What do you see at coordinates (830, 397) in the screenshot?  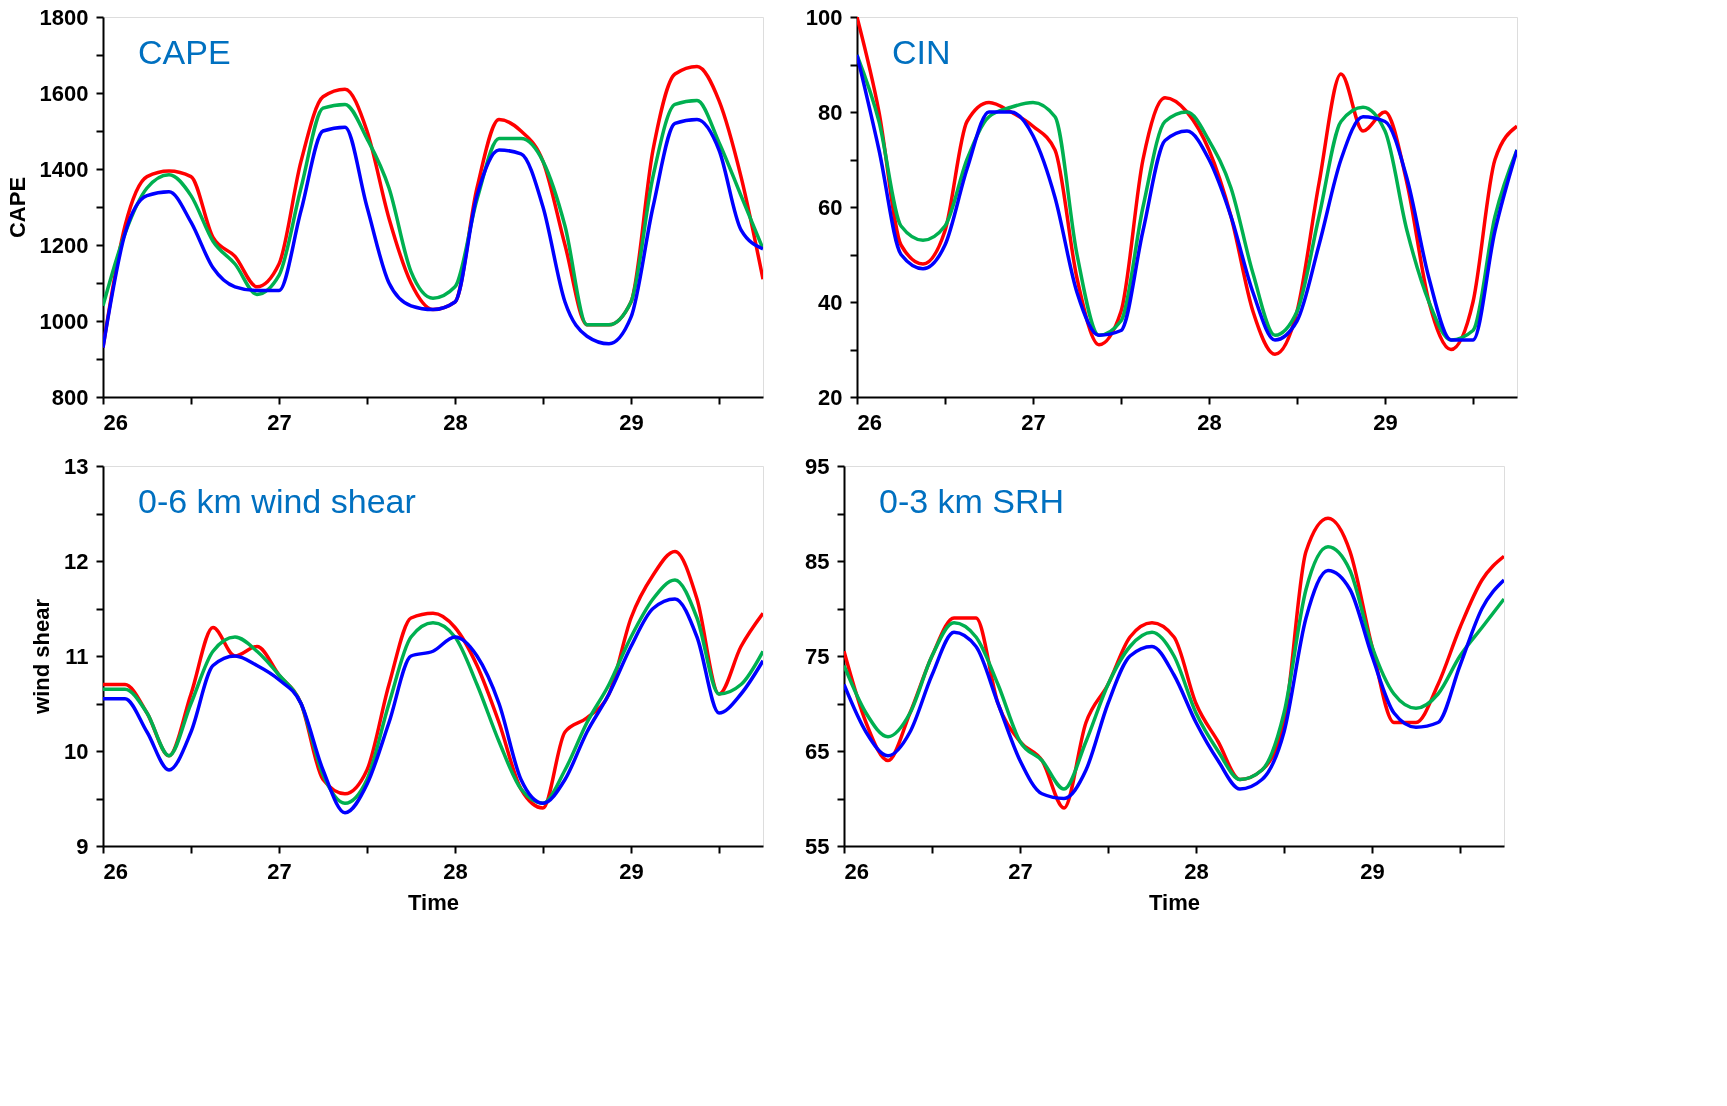 I see `y-tick-label: 20` at bounding box center [830, 397].